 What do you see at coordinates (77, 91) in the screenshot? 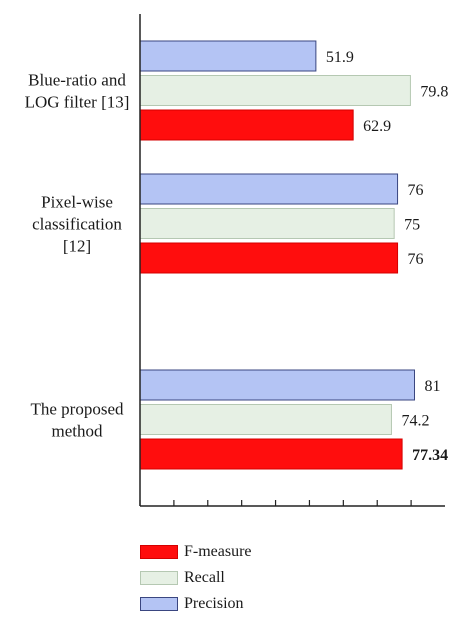
I see `category-label-blue-ratio-and-log-filter-13: Blue-ratio and LOG filter [13]` at bounding box center [77, 91].